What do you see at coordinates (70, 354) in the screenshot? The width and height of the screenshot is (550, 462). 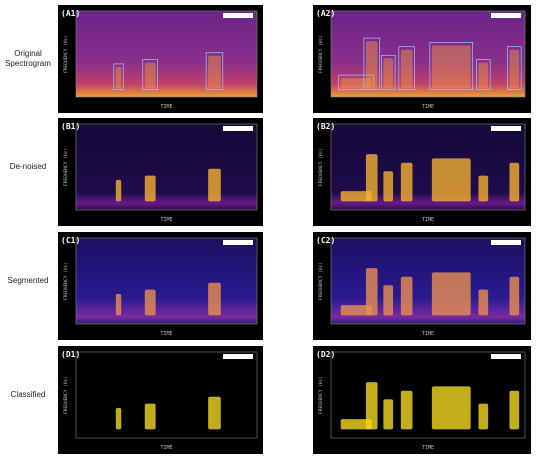 I see `panel-label: (D1)` at bounding box center [70, 354].